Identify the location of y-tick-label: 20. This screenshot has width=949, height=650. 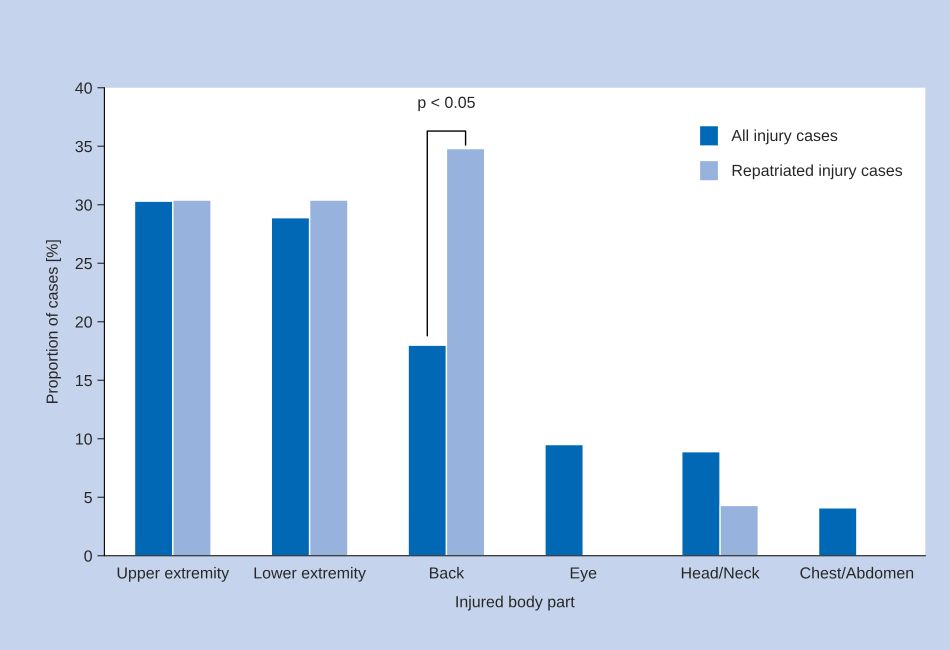
(84, 322).